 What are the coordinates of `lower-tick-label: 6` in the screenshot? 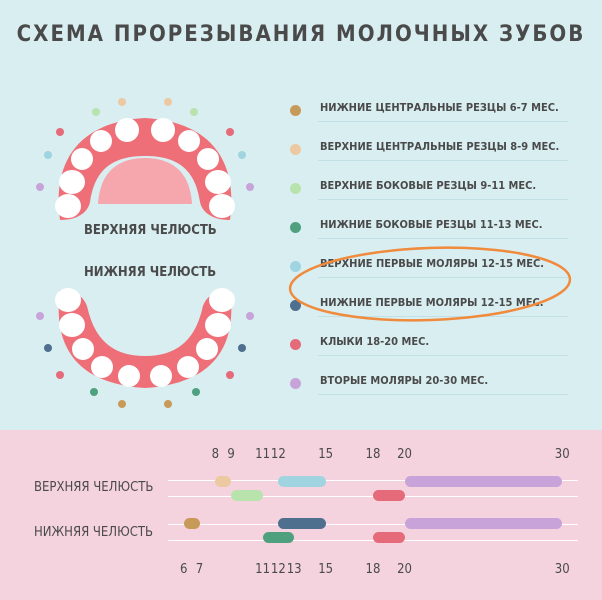 It's located at (184, 569).